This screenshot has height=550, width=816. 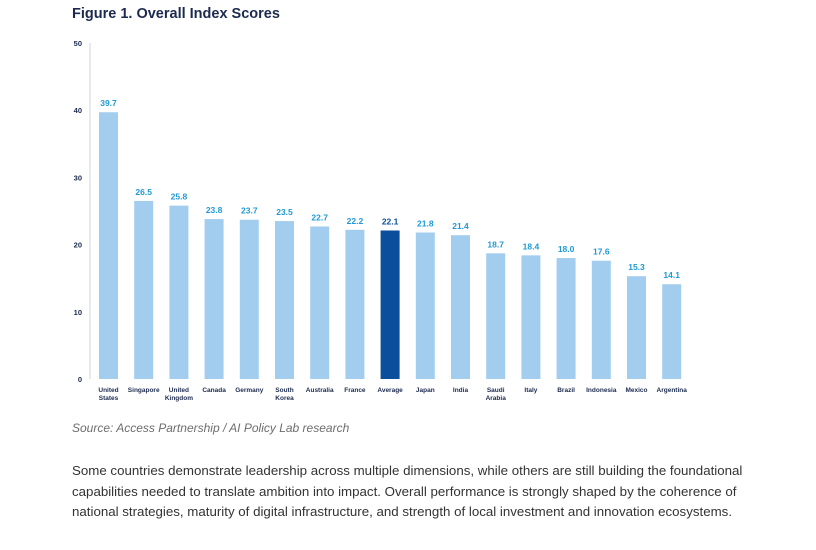 I want to click on x-tick-label: Japan, so click(x=425, y=390).